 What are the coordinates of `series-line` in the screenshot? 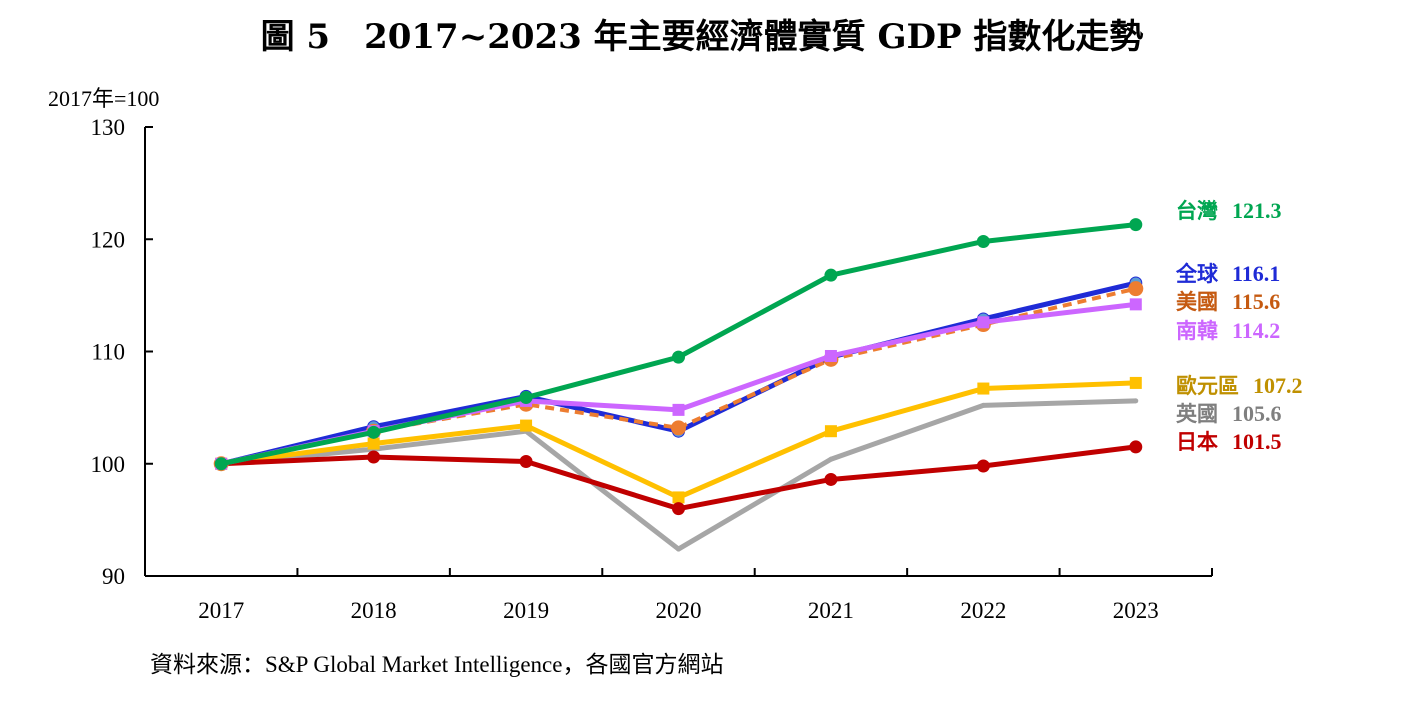 It's located at (678, 440).